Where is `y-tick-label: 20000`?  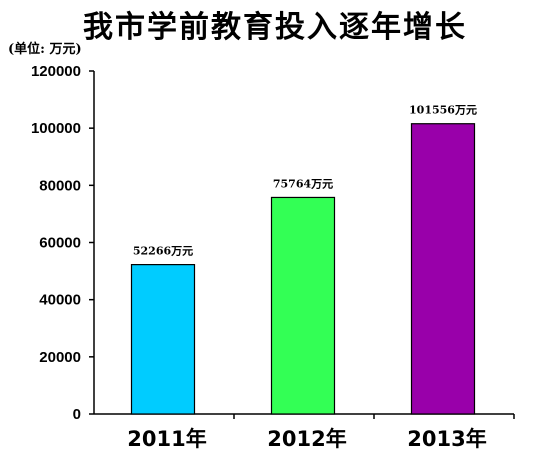 y-tick-label: 20000 is located at coordinates (60, 357).